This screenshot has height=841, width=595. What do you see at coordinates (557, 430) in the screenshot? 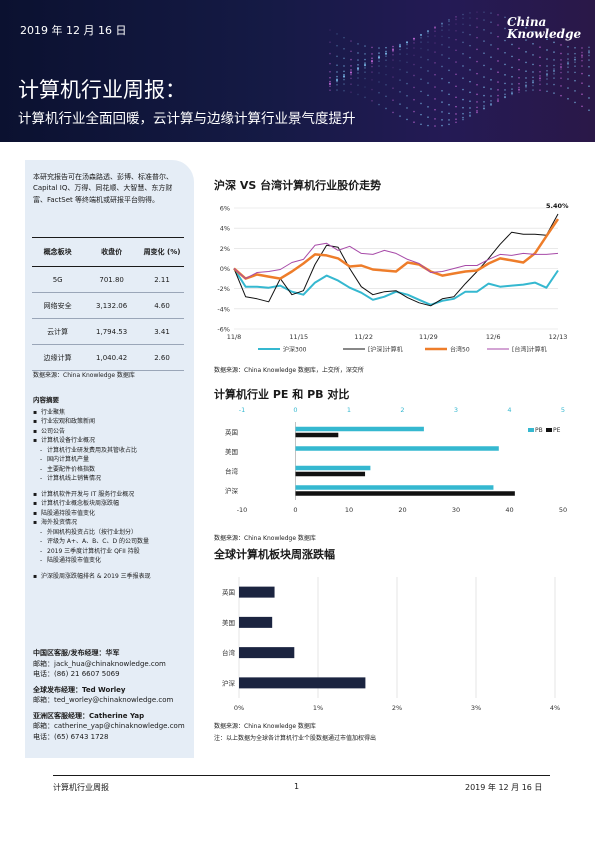
I see `legend-label: PE` at bounding box center [557, 430].